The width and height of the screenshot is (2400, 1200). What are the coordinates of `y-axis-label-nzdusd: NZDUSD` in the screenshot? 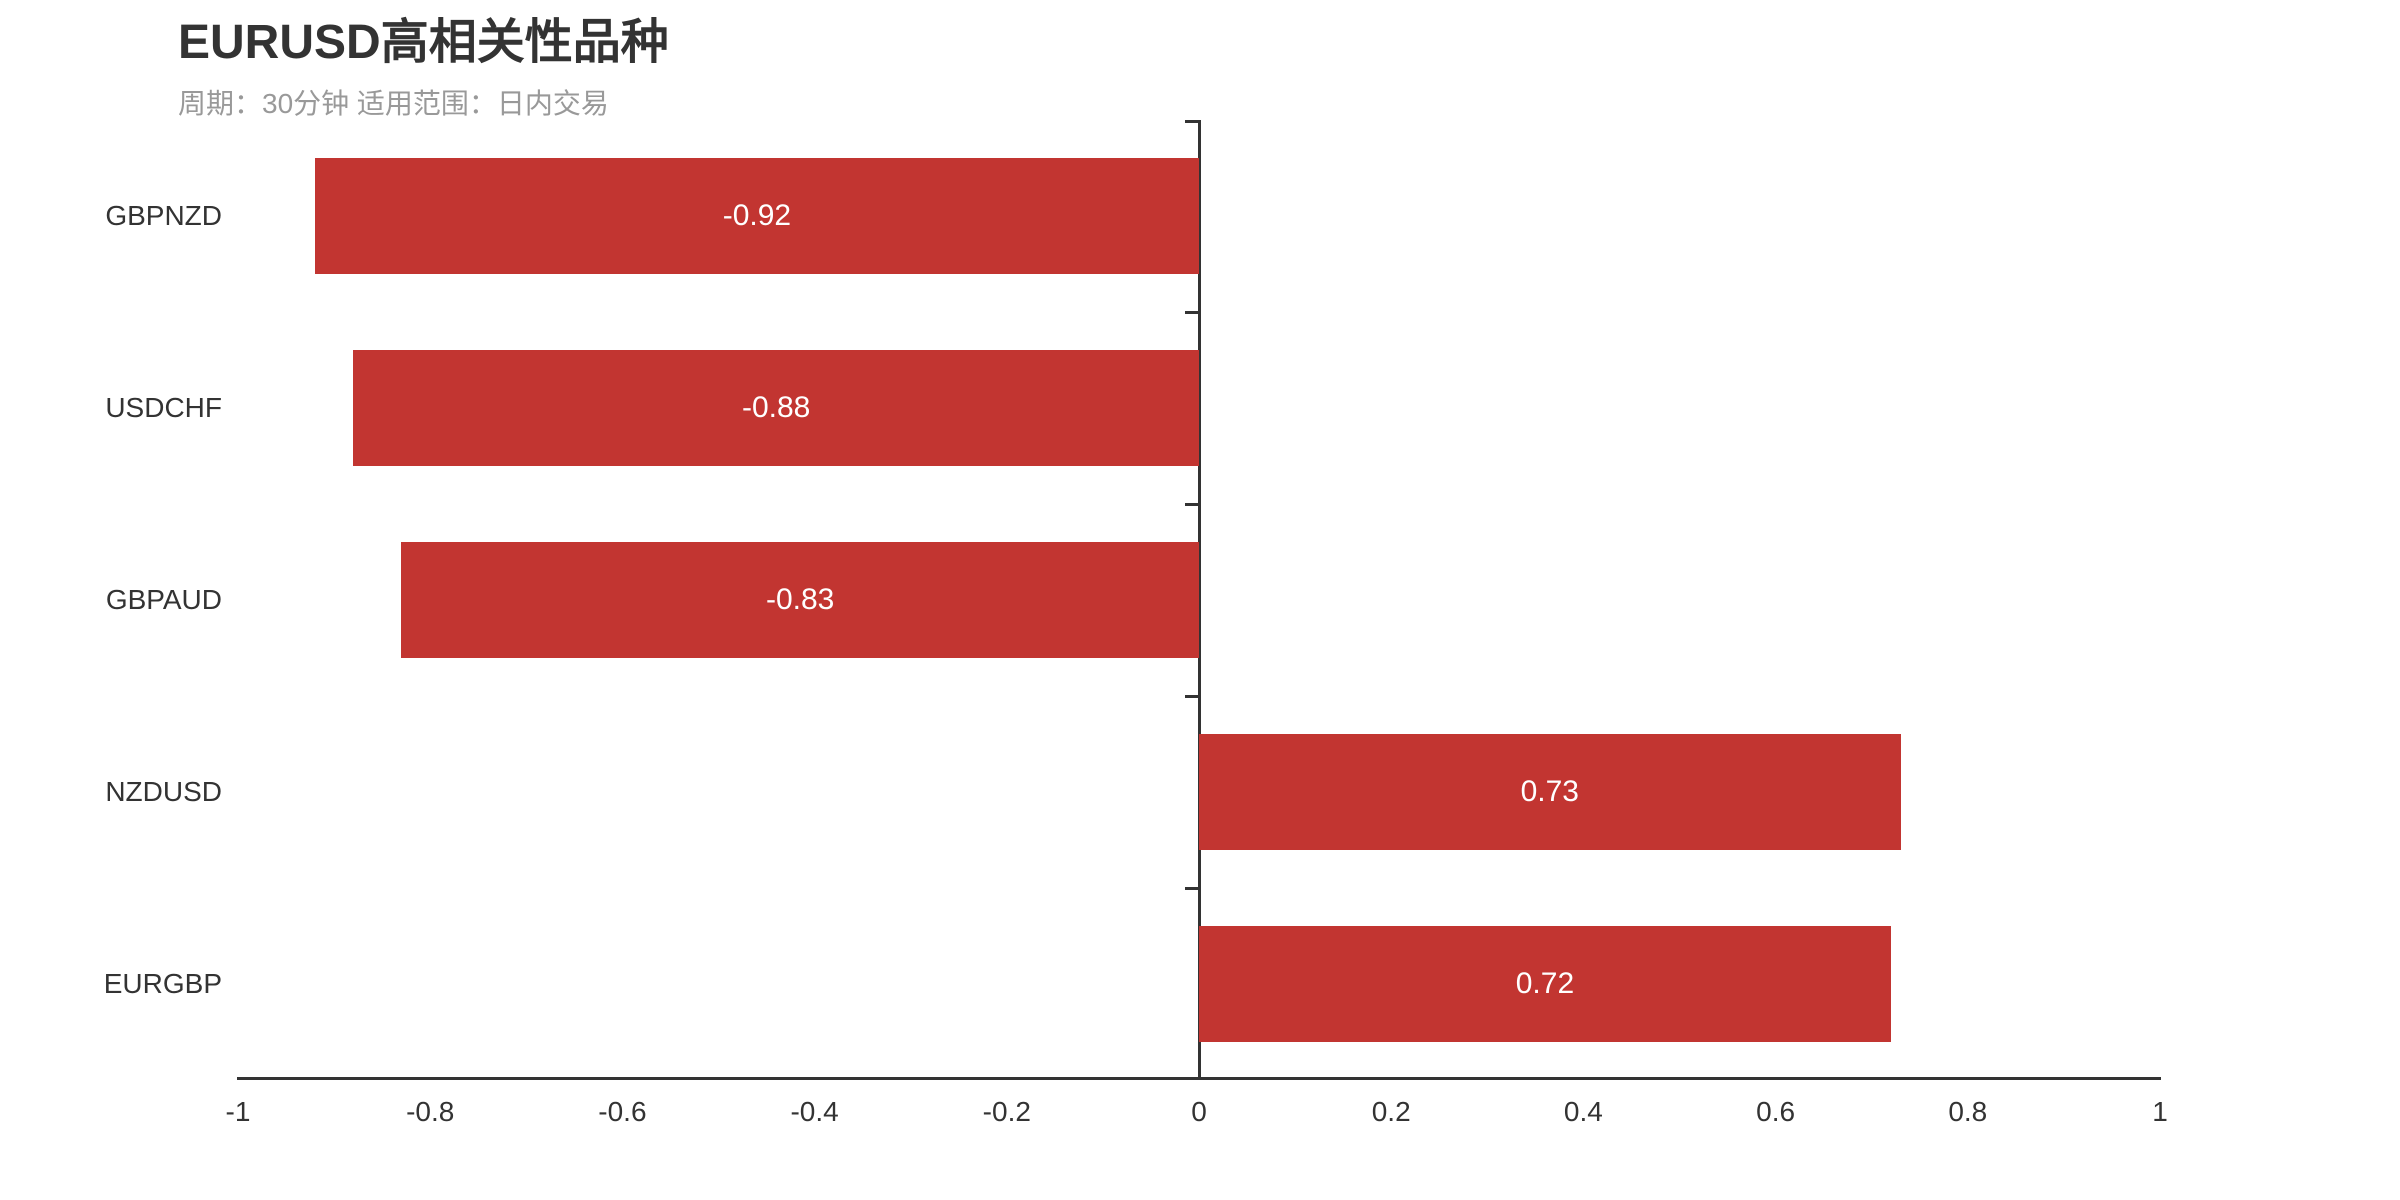 It's located at (163, 791).